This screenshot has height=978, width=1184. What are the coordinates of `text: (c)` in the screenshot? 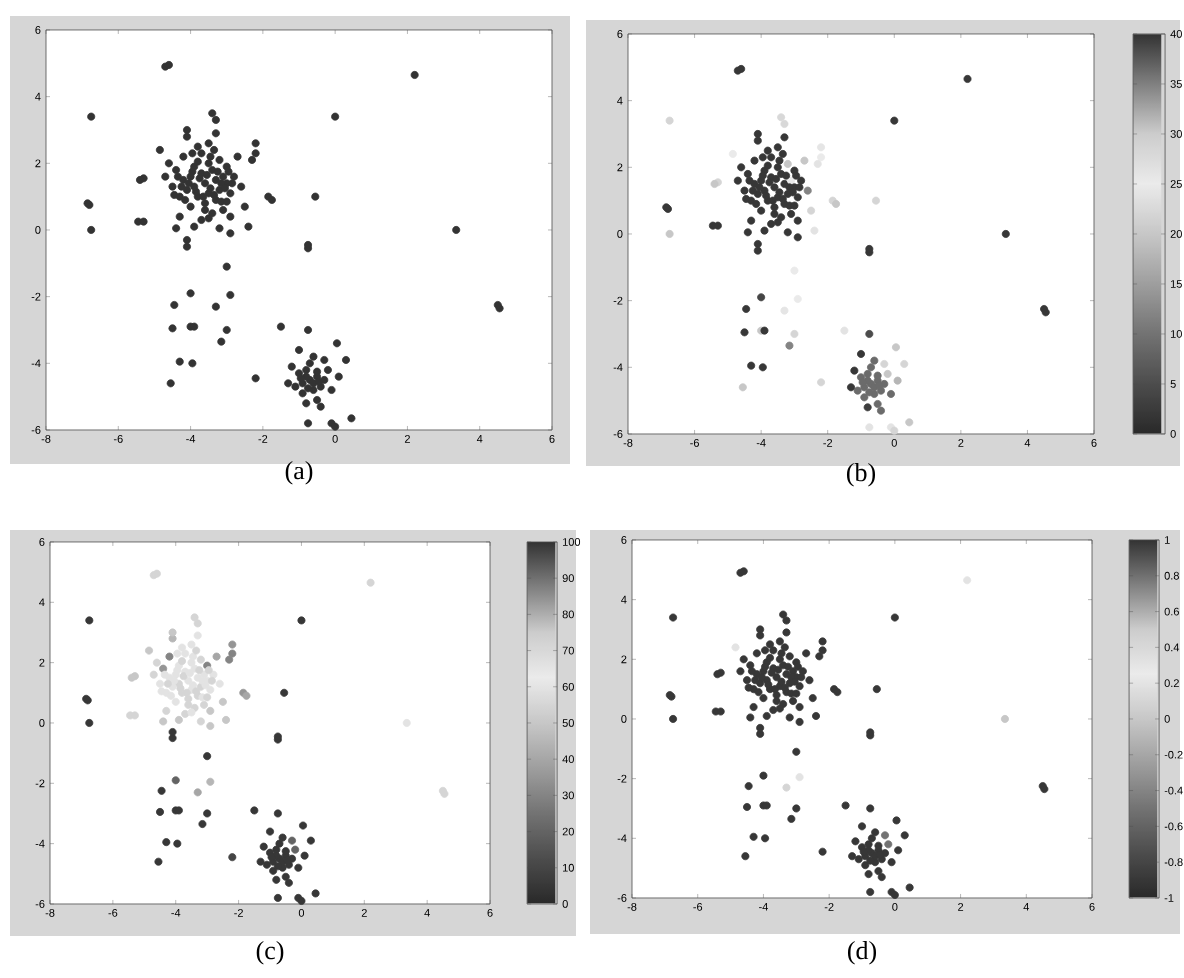 It's located at (270, 953).